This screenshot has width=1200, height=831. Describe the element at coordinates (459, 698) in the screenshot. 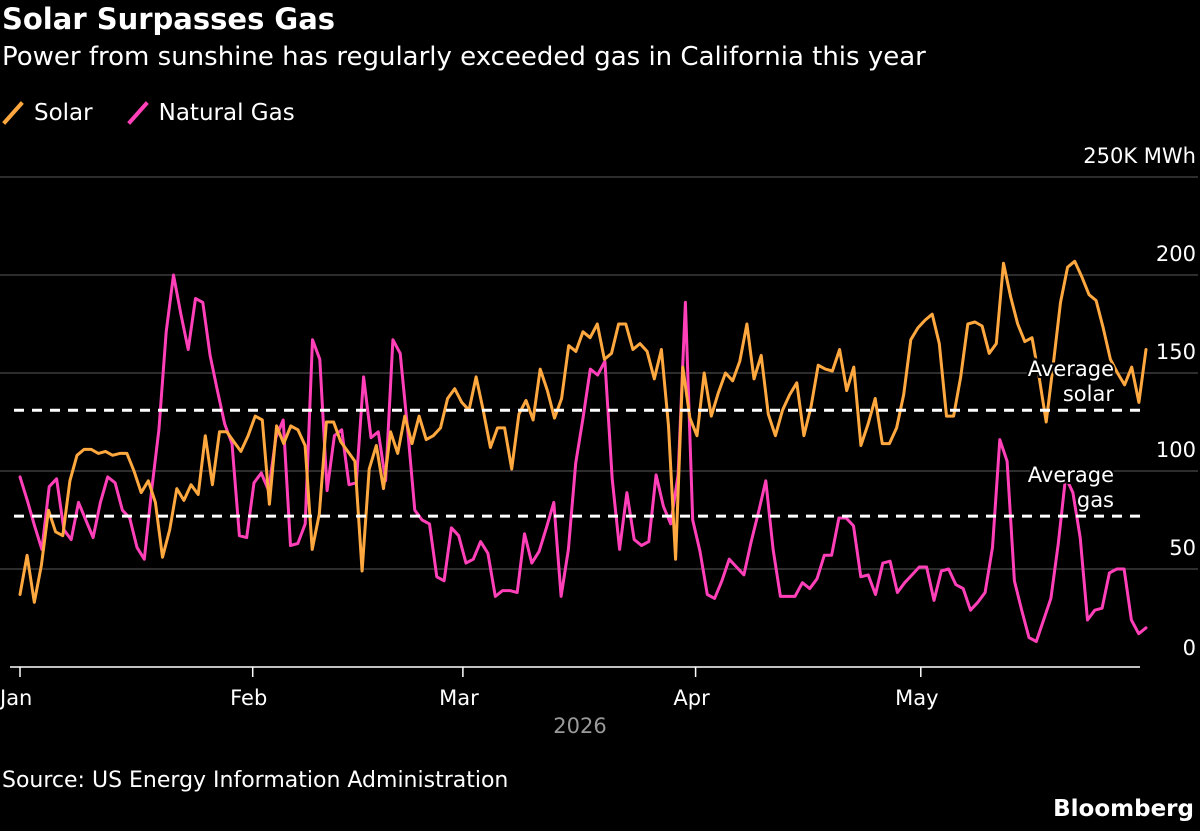

I see `x-tick-label: Mar` at that location.